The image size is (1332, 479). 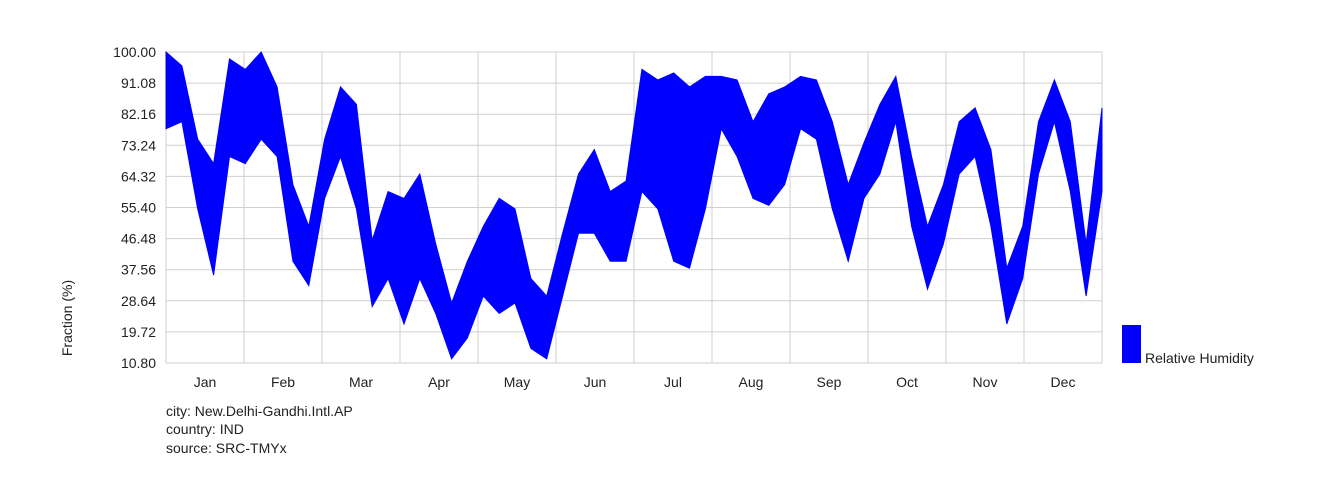 What do you see at coordinates (138, 363) in the screenshot?
I see `y-tick-label: 10.80` at bounding box center [138, 363].